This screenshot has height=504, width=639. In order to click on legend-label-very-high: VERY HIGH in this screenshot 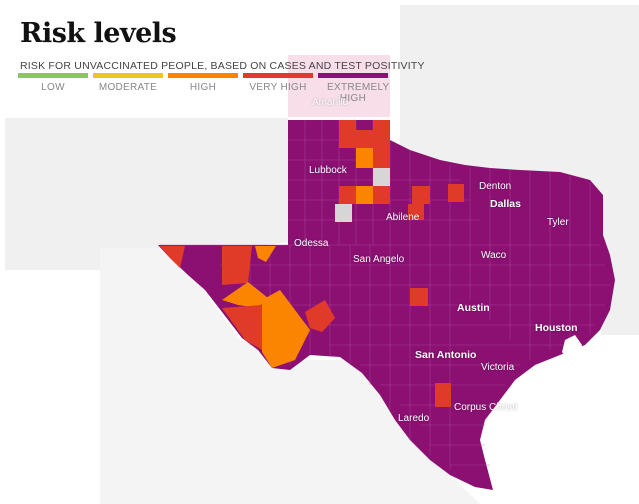, I will do `click(278, 87)`.